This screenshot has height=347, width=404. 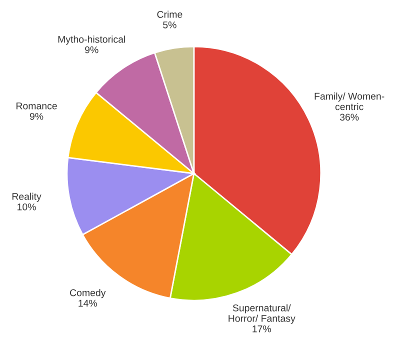 What do you see at coordinates (36, 106) in the screenshot?
I see `slice-label: Romance` at bounding box center [36, 106].